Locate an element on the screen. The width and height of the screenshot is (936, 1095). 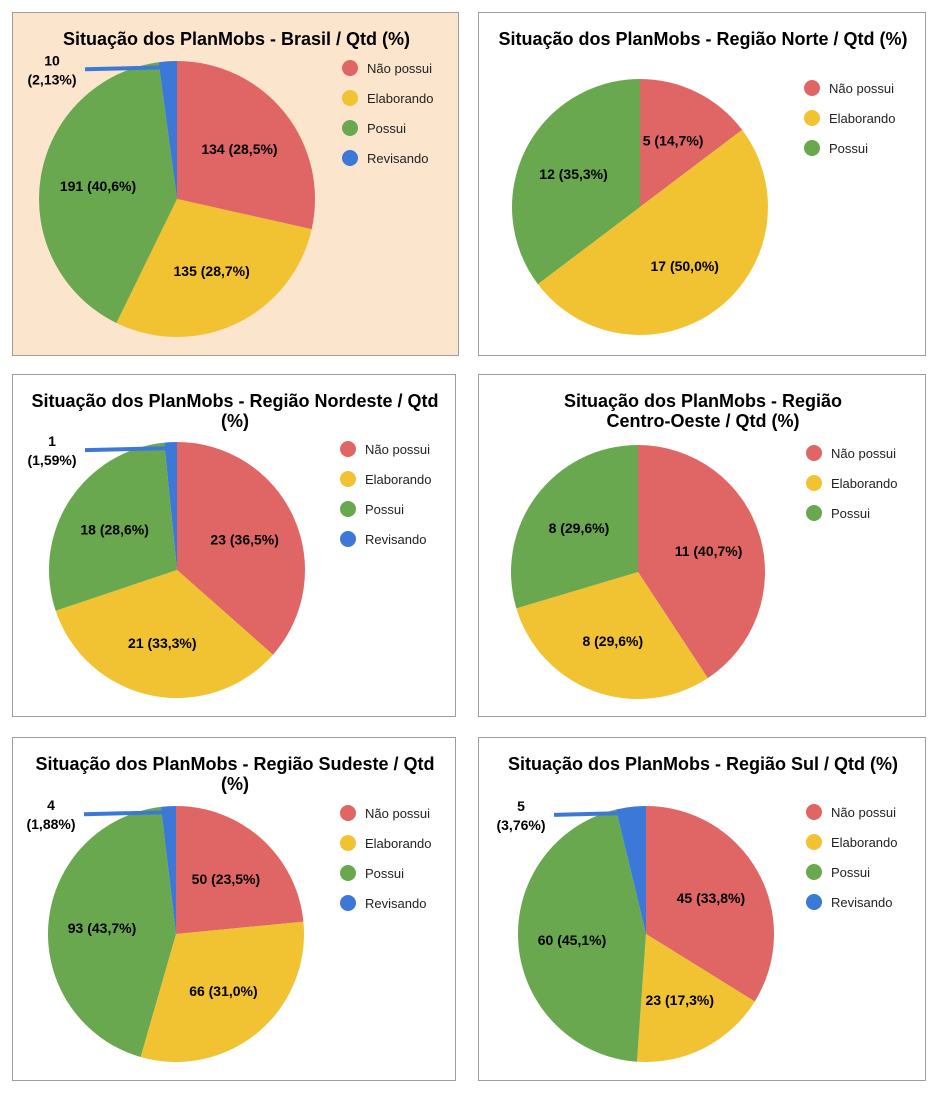
slice-label-count: 4 is located at coordinates (51, 805).